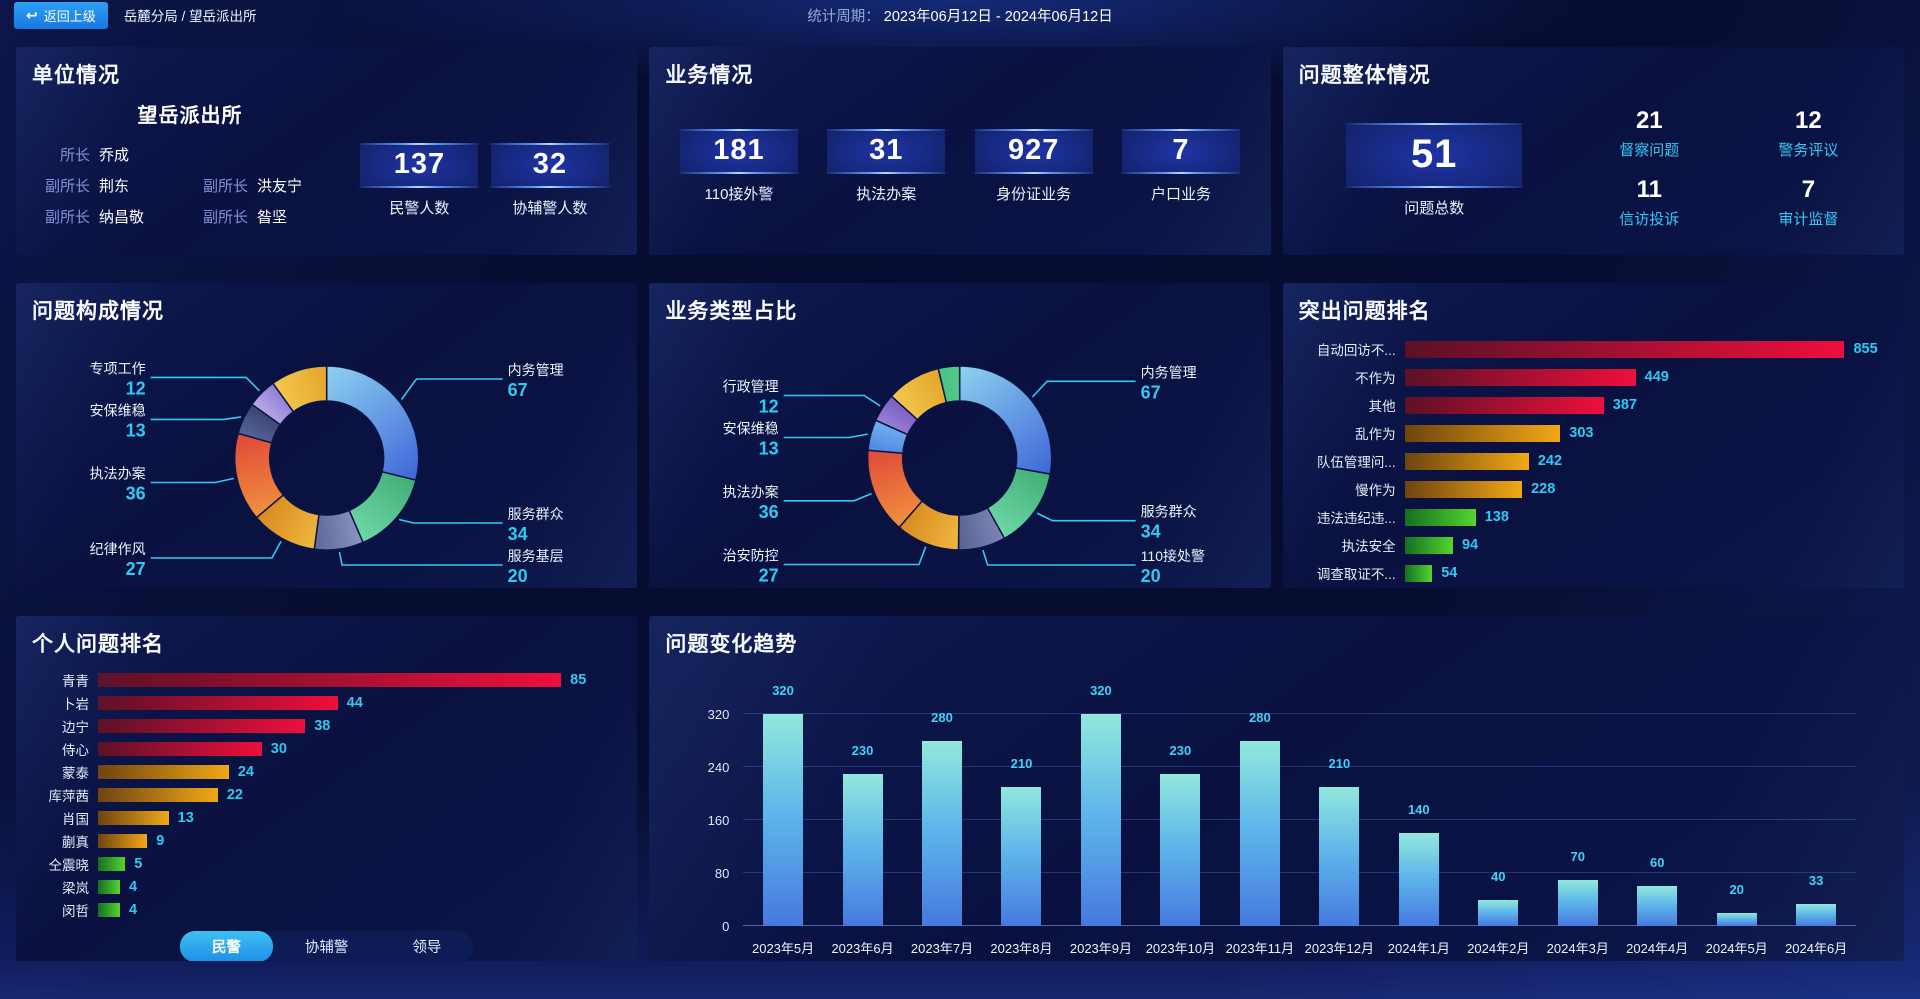  What do you see at coordinates (76, 75) in the screenshot?
I see `panel-unit-title: 单位情况` at bounding box center [76, 75].